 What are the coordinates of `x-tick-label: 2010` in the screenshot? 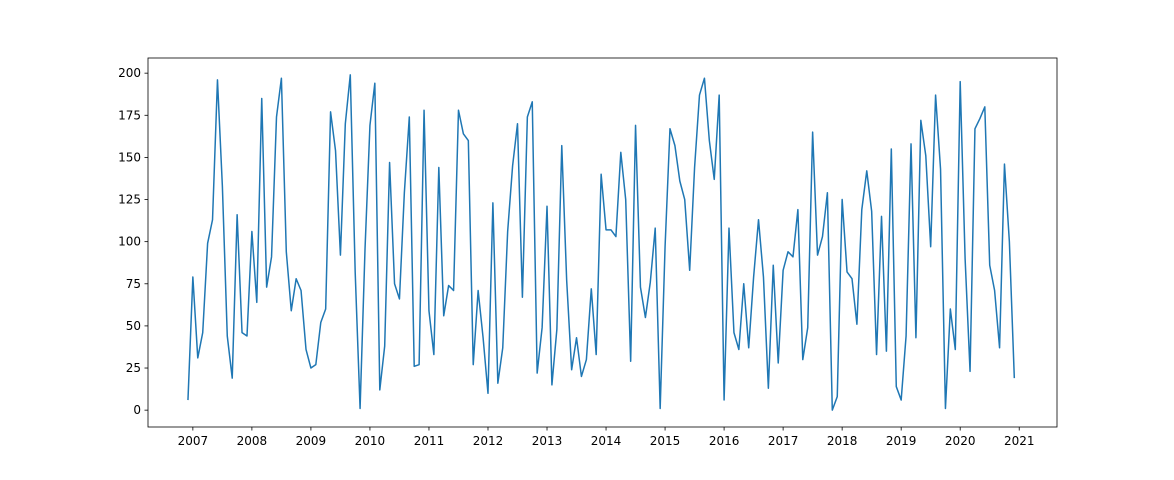 It's located at (370, 441).